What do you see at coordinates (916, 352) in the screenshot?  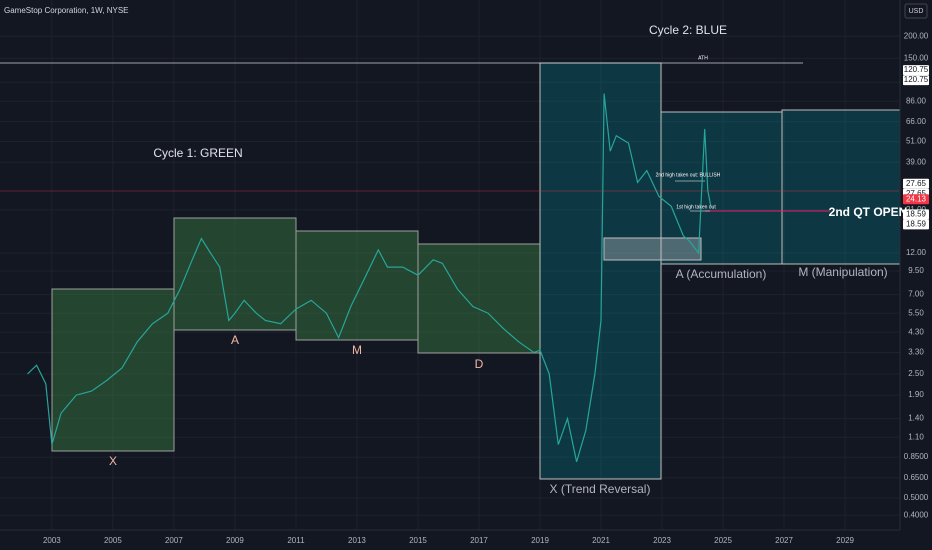 I see `y-tick-label: 3.30` at bounding box center [916, 352].